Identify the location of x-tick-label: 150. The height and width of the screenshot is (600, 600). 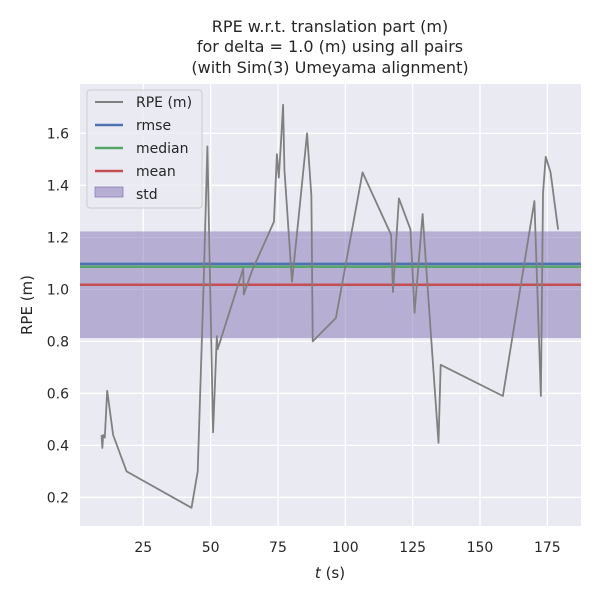
(480, 548).